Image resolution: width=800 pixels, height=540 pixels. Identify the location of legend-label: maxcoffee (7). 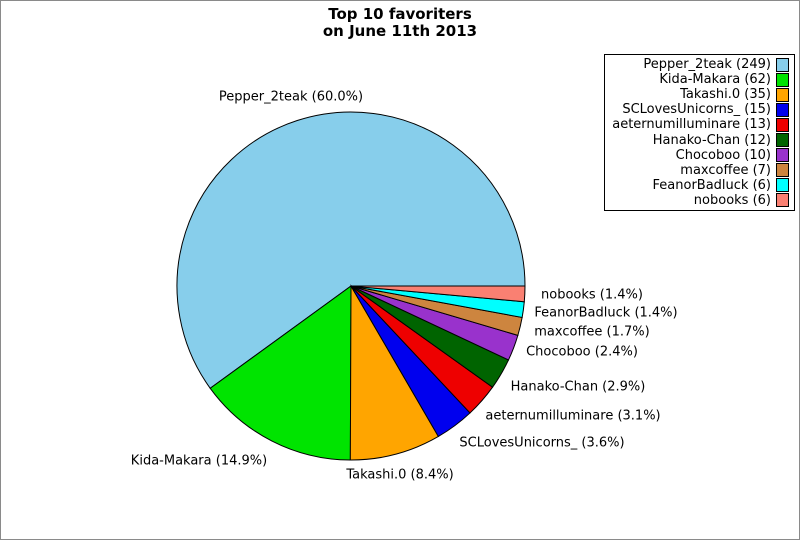
(725, 170).